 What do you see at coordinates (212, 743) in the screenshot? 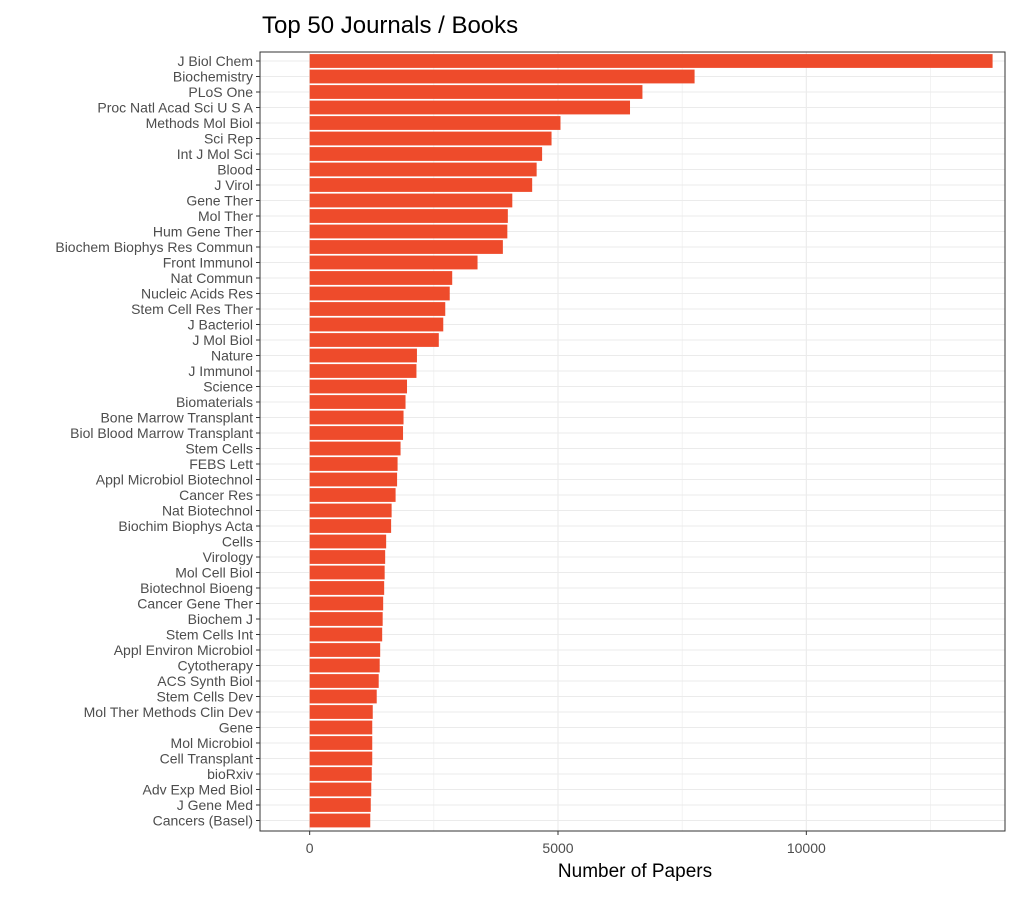
I see `category-label: Mol Microbiol` at bounding box center [212, 743].